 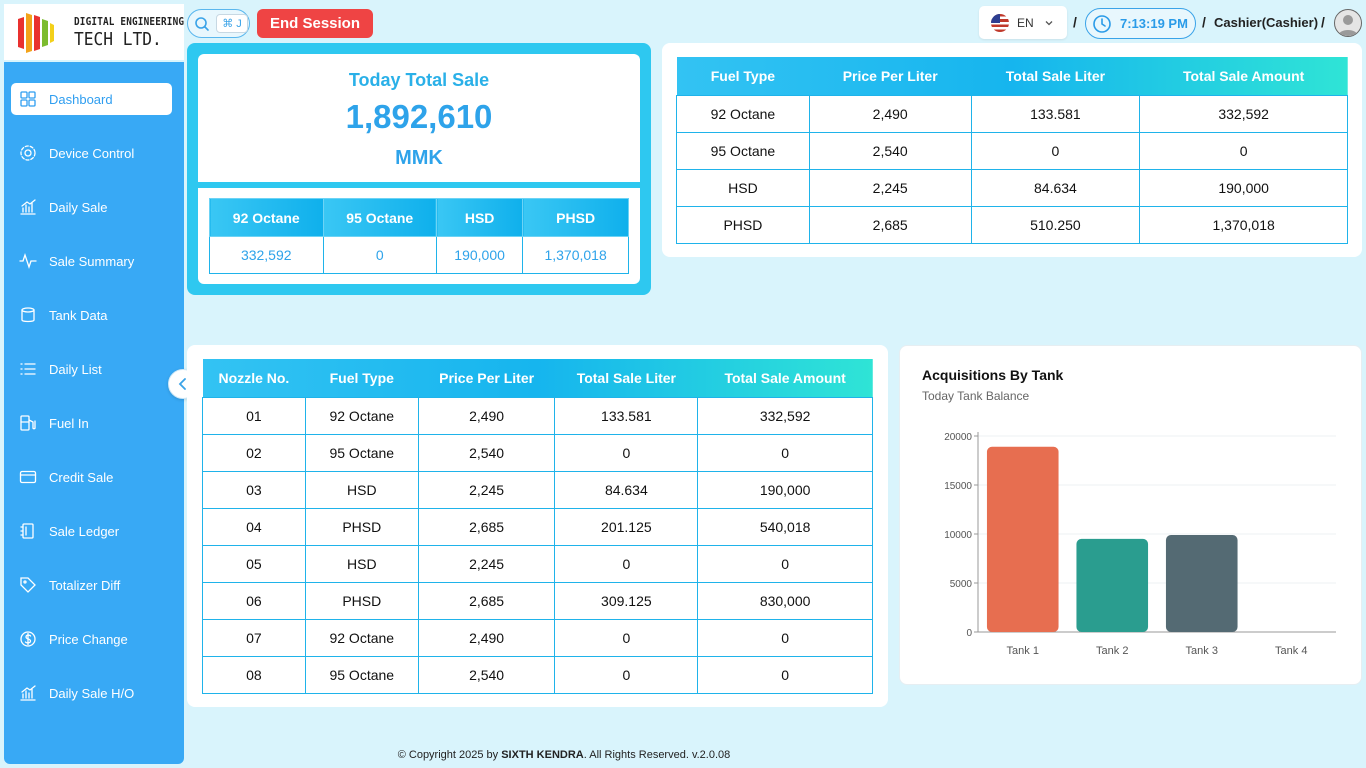 I want to click on table-row: 04 PHSD 2,685 201.125 540,018, so click(x=537, y=526).